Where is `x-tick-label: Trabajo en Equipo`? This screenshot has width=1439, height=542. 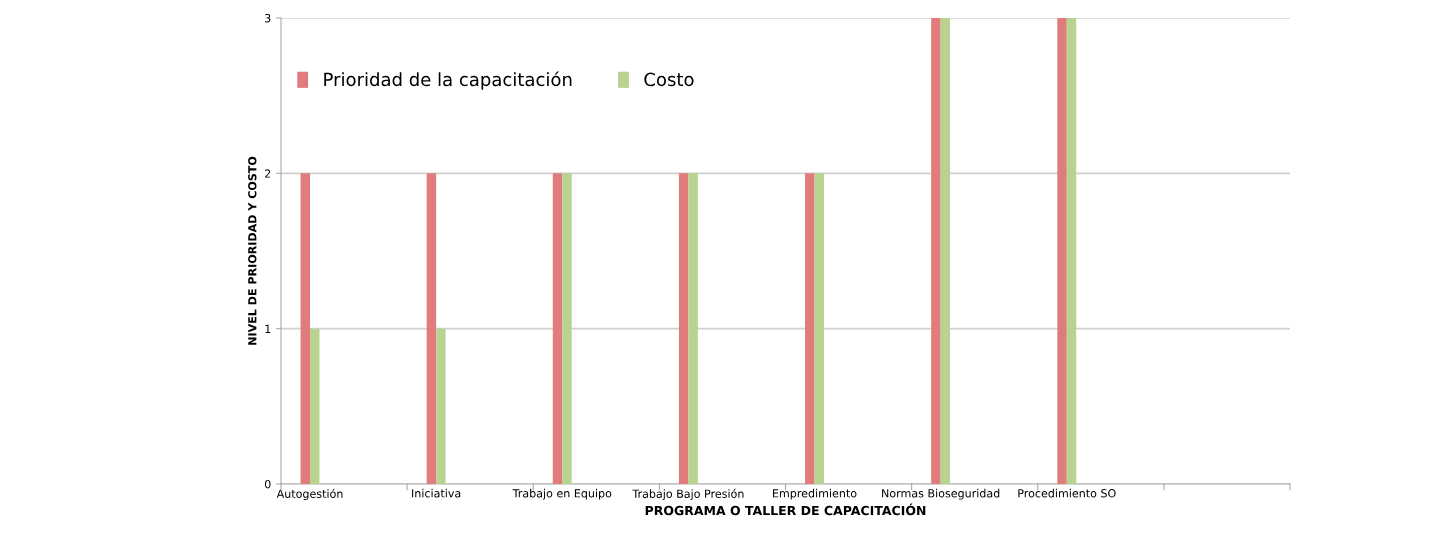 x-tick-label: Trabajo en Equipo is located at coordinates (562, 494).